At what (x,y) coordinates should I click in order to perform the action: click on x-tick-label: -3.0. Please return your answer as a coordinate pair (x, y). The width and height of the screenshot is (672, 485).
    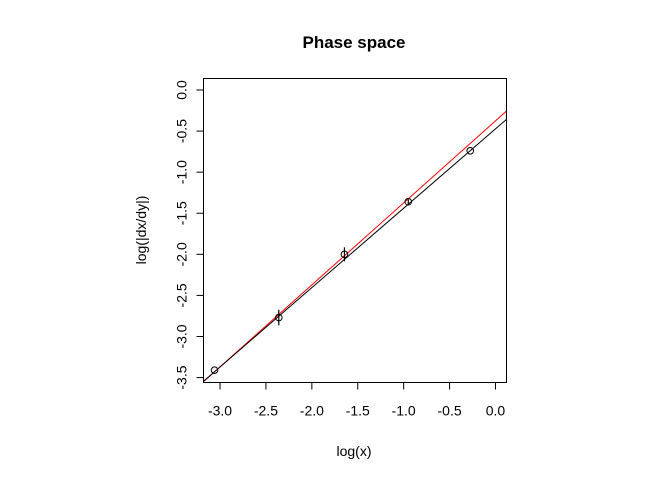
    Looking at the image, I should click on (220, 411).